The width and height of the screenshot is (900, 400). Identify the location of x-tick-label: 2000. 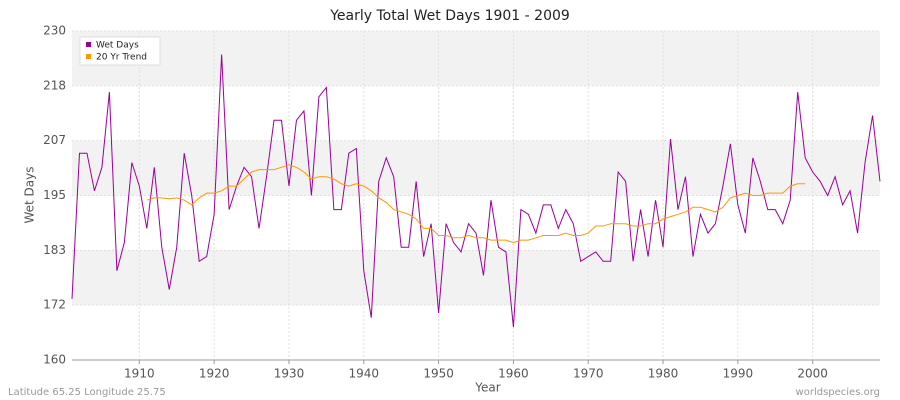
(812, 374).